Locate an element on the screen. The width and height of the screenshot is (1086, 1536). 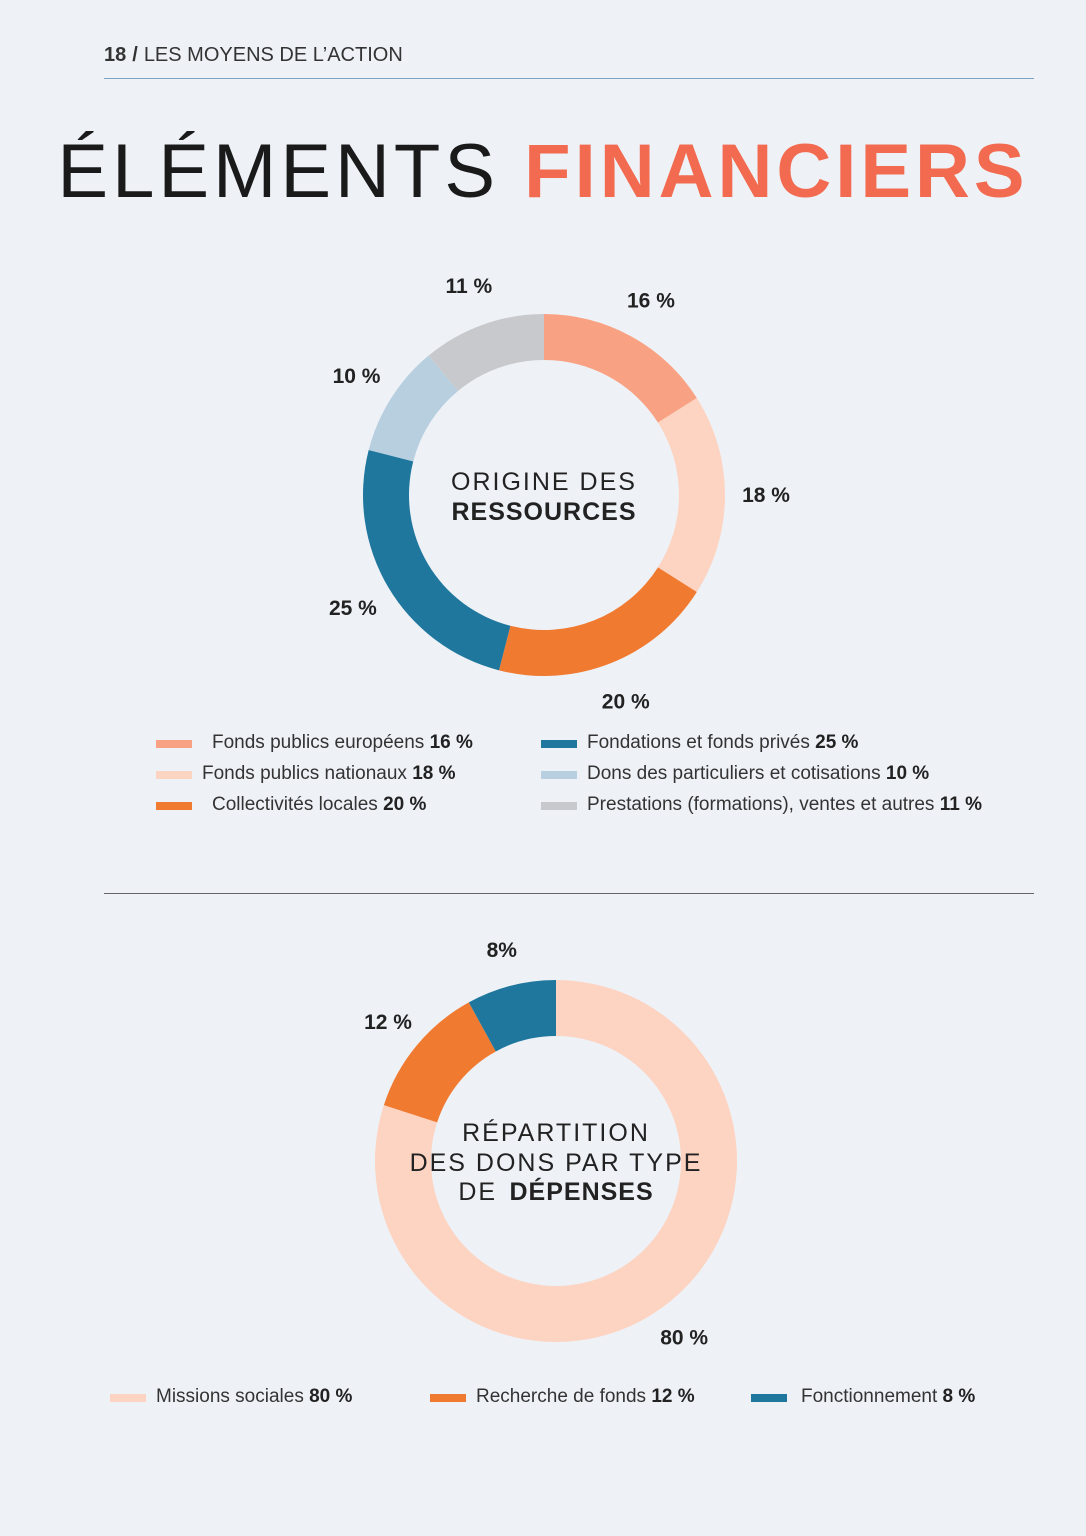
legend-text: Collectivités locales 20 % is located at coordinates (319, 805).